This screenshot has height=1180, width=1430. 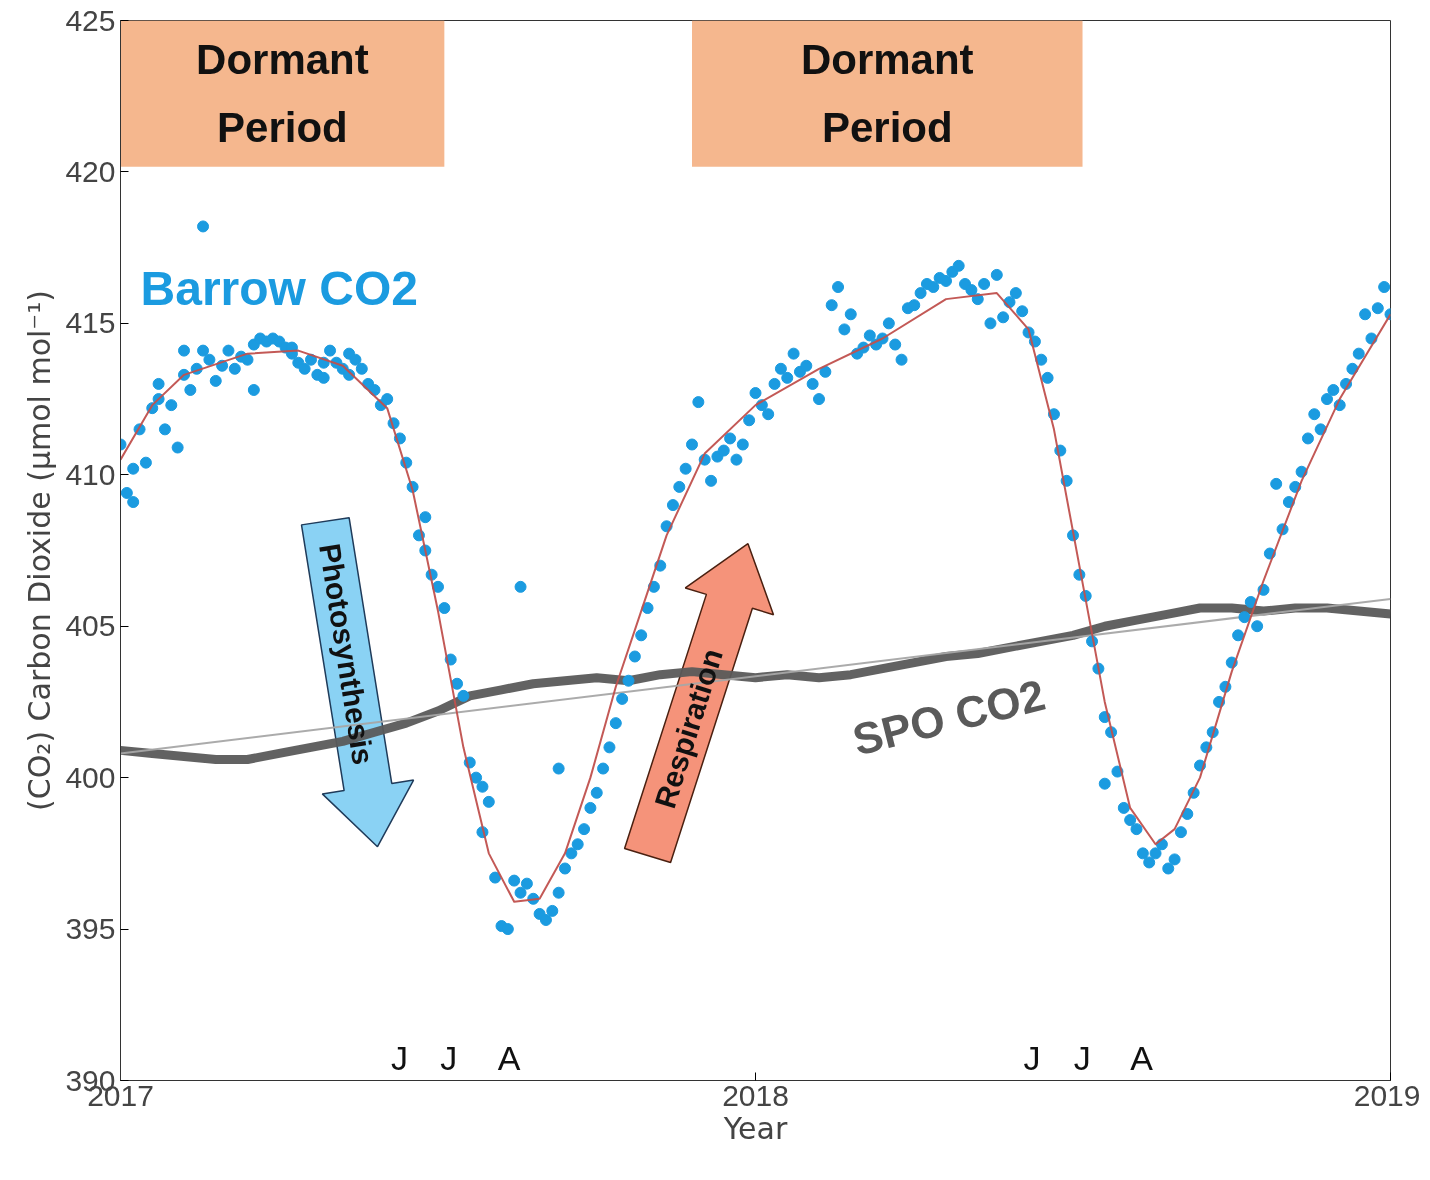 What do you see at coordinates (90, 20) in the screenshot?
I see `y-tick-label: 425` at bounding box center [90, 20].